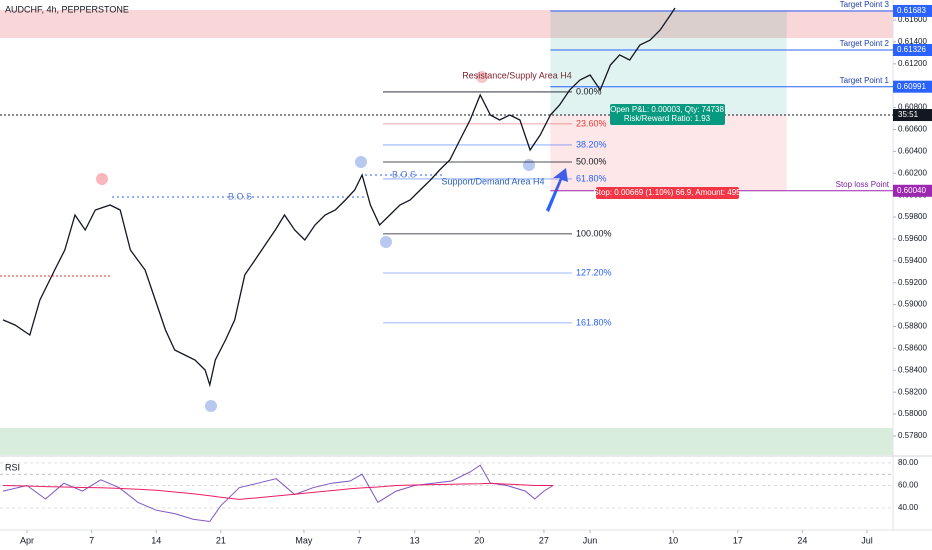 This screenshot has height=550, width=932. I want to click on fib-label: 161.80%, so click(594, 322).